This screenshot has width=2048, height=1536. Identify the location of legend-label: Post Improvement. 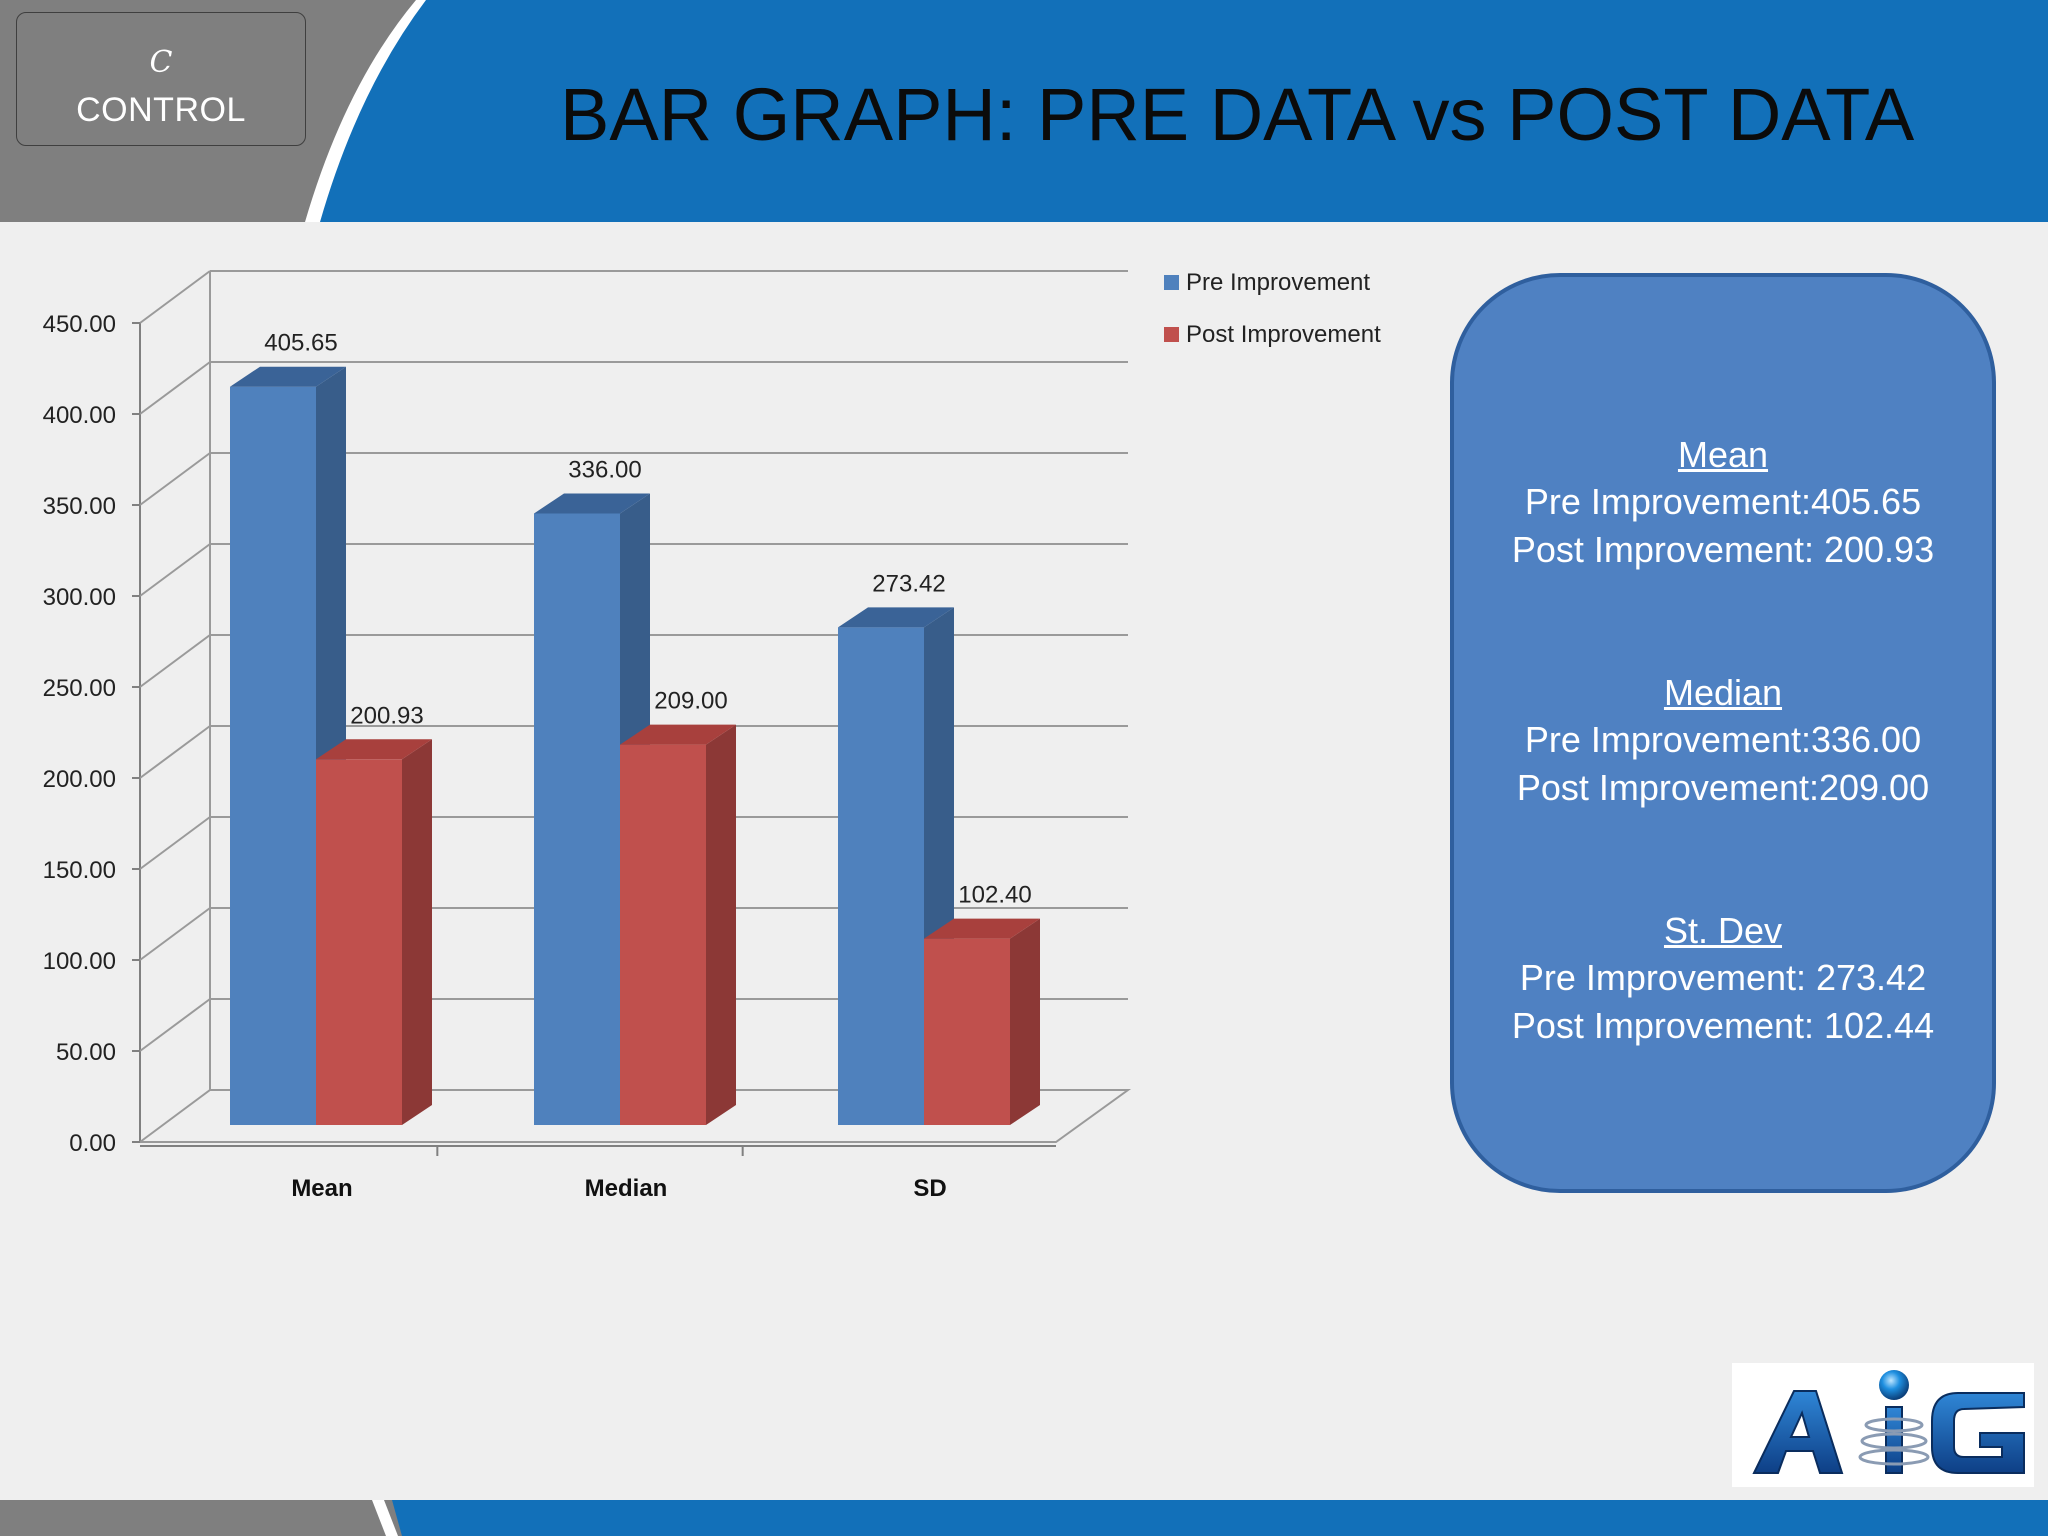
(1283, 334).